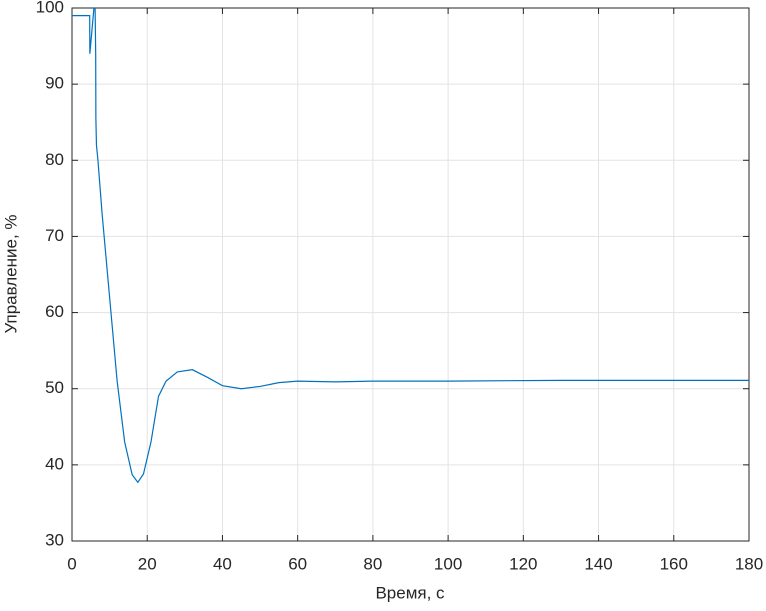 The image size is (766, 611). I want to click on x-tick-label: 40, so click(222, 563).